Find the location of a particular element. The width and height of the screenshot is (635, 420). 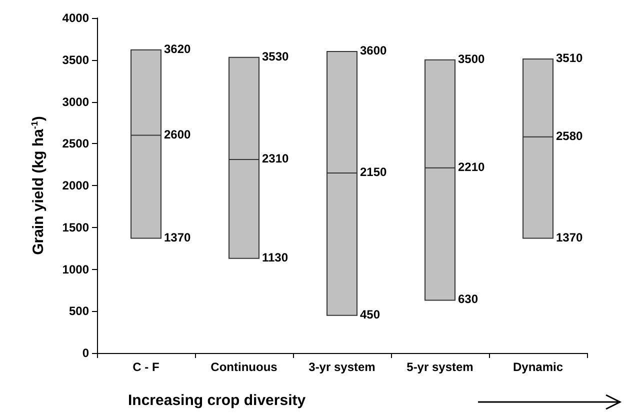

annotation: 3500 is located at coordinates (472, 59).